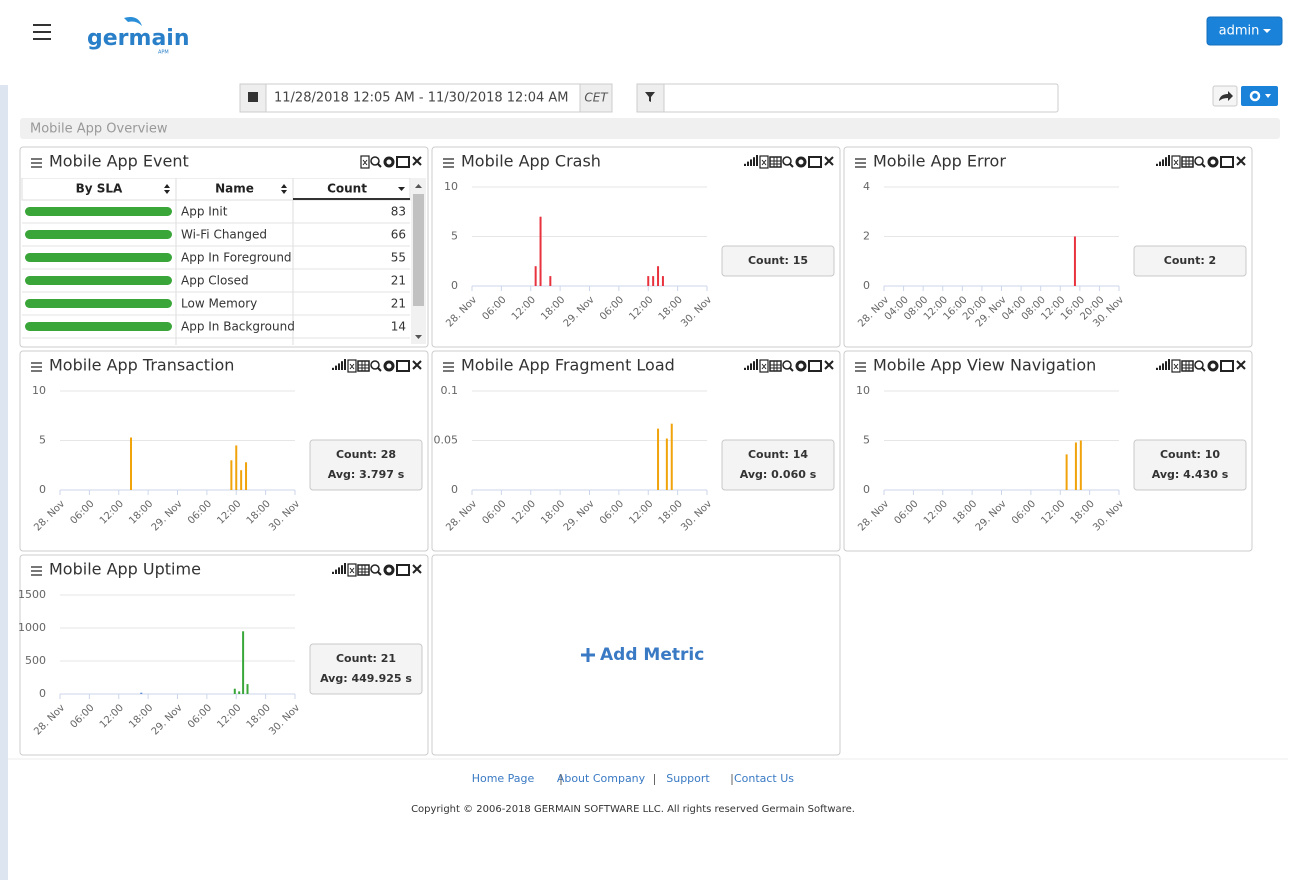  I want to click on column-header: By SLA, so click(99, 189).